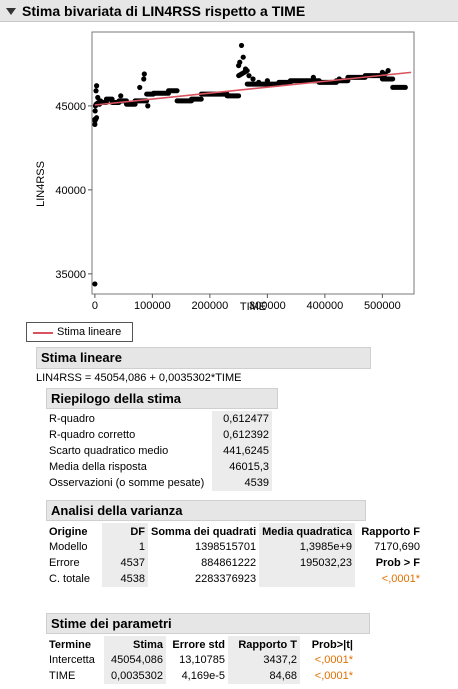 The image size is (458, 689). Describe the element at coordinates (62, 676) in the screenshot. I see `params-term: TIME` at that location.